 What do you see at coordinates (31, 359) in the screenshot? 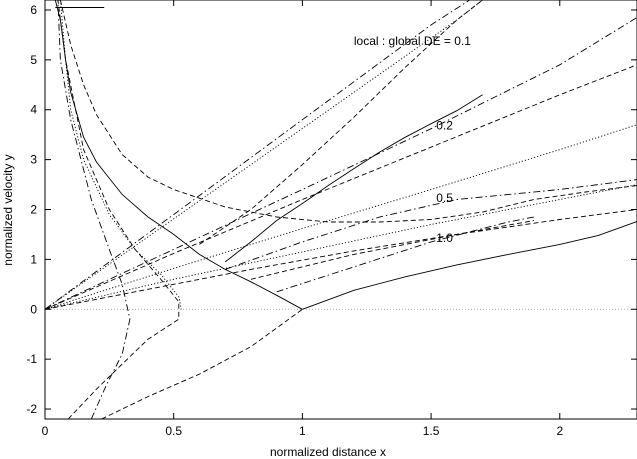
I see `y-tick-label: -1` at bounding box center [31, 359].